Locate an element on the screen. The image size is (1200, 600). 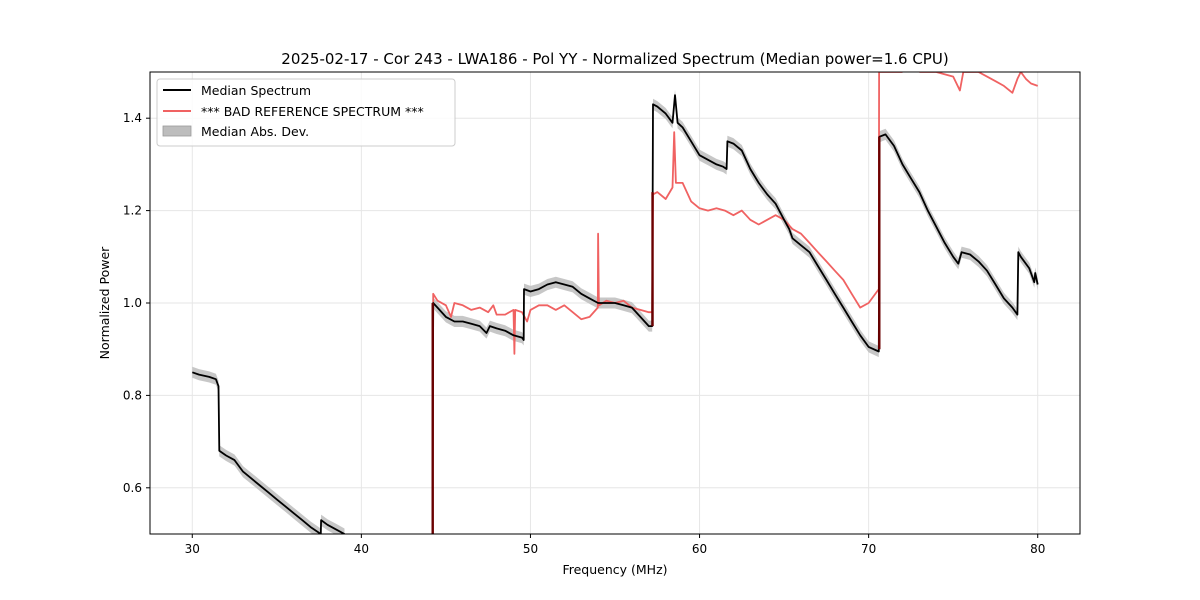
legend-box is located at coordinates (306, 112).